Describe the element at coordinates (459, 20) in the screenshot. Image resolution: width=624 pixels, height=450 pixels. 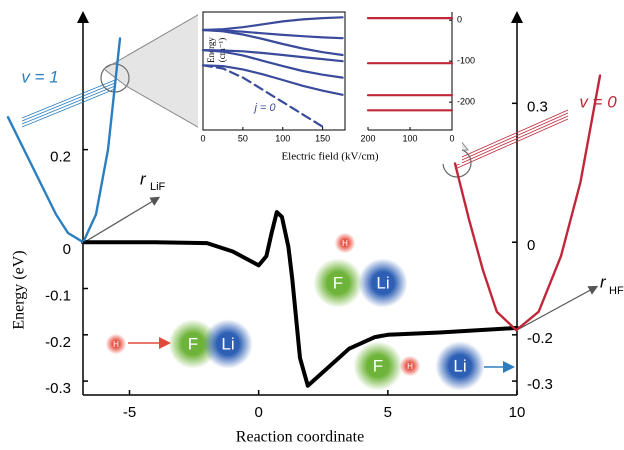
I see `inset-y2-tick-label: 0` at that location.